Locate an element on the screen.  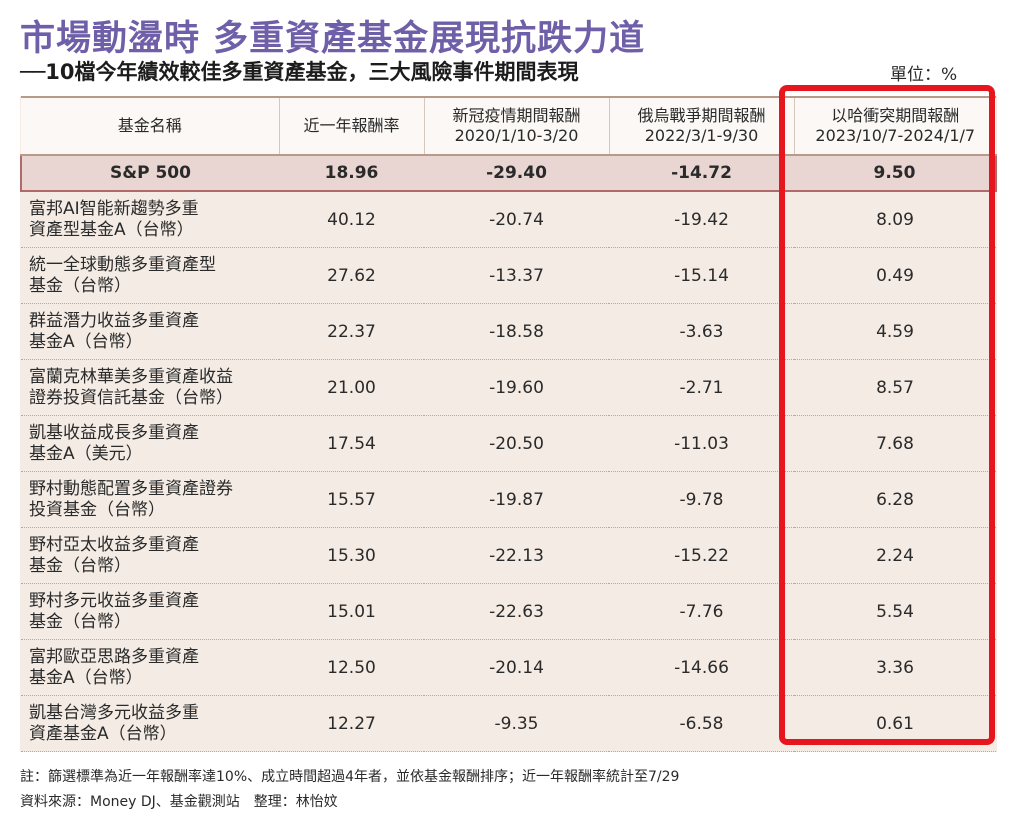
table-row: 富邦歐亞思路多重資產 基金A（台幣） 12.50 -20.14 -14.66 3.36 is located at coordinates (508, 667).